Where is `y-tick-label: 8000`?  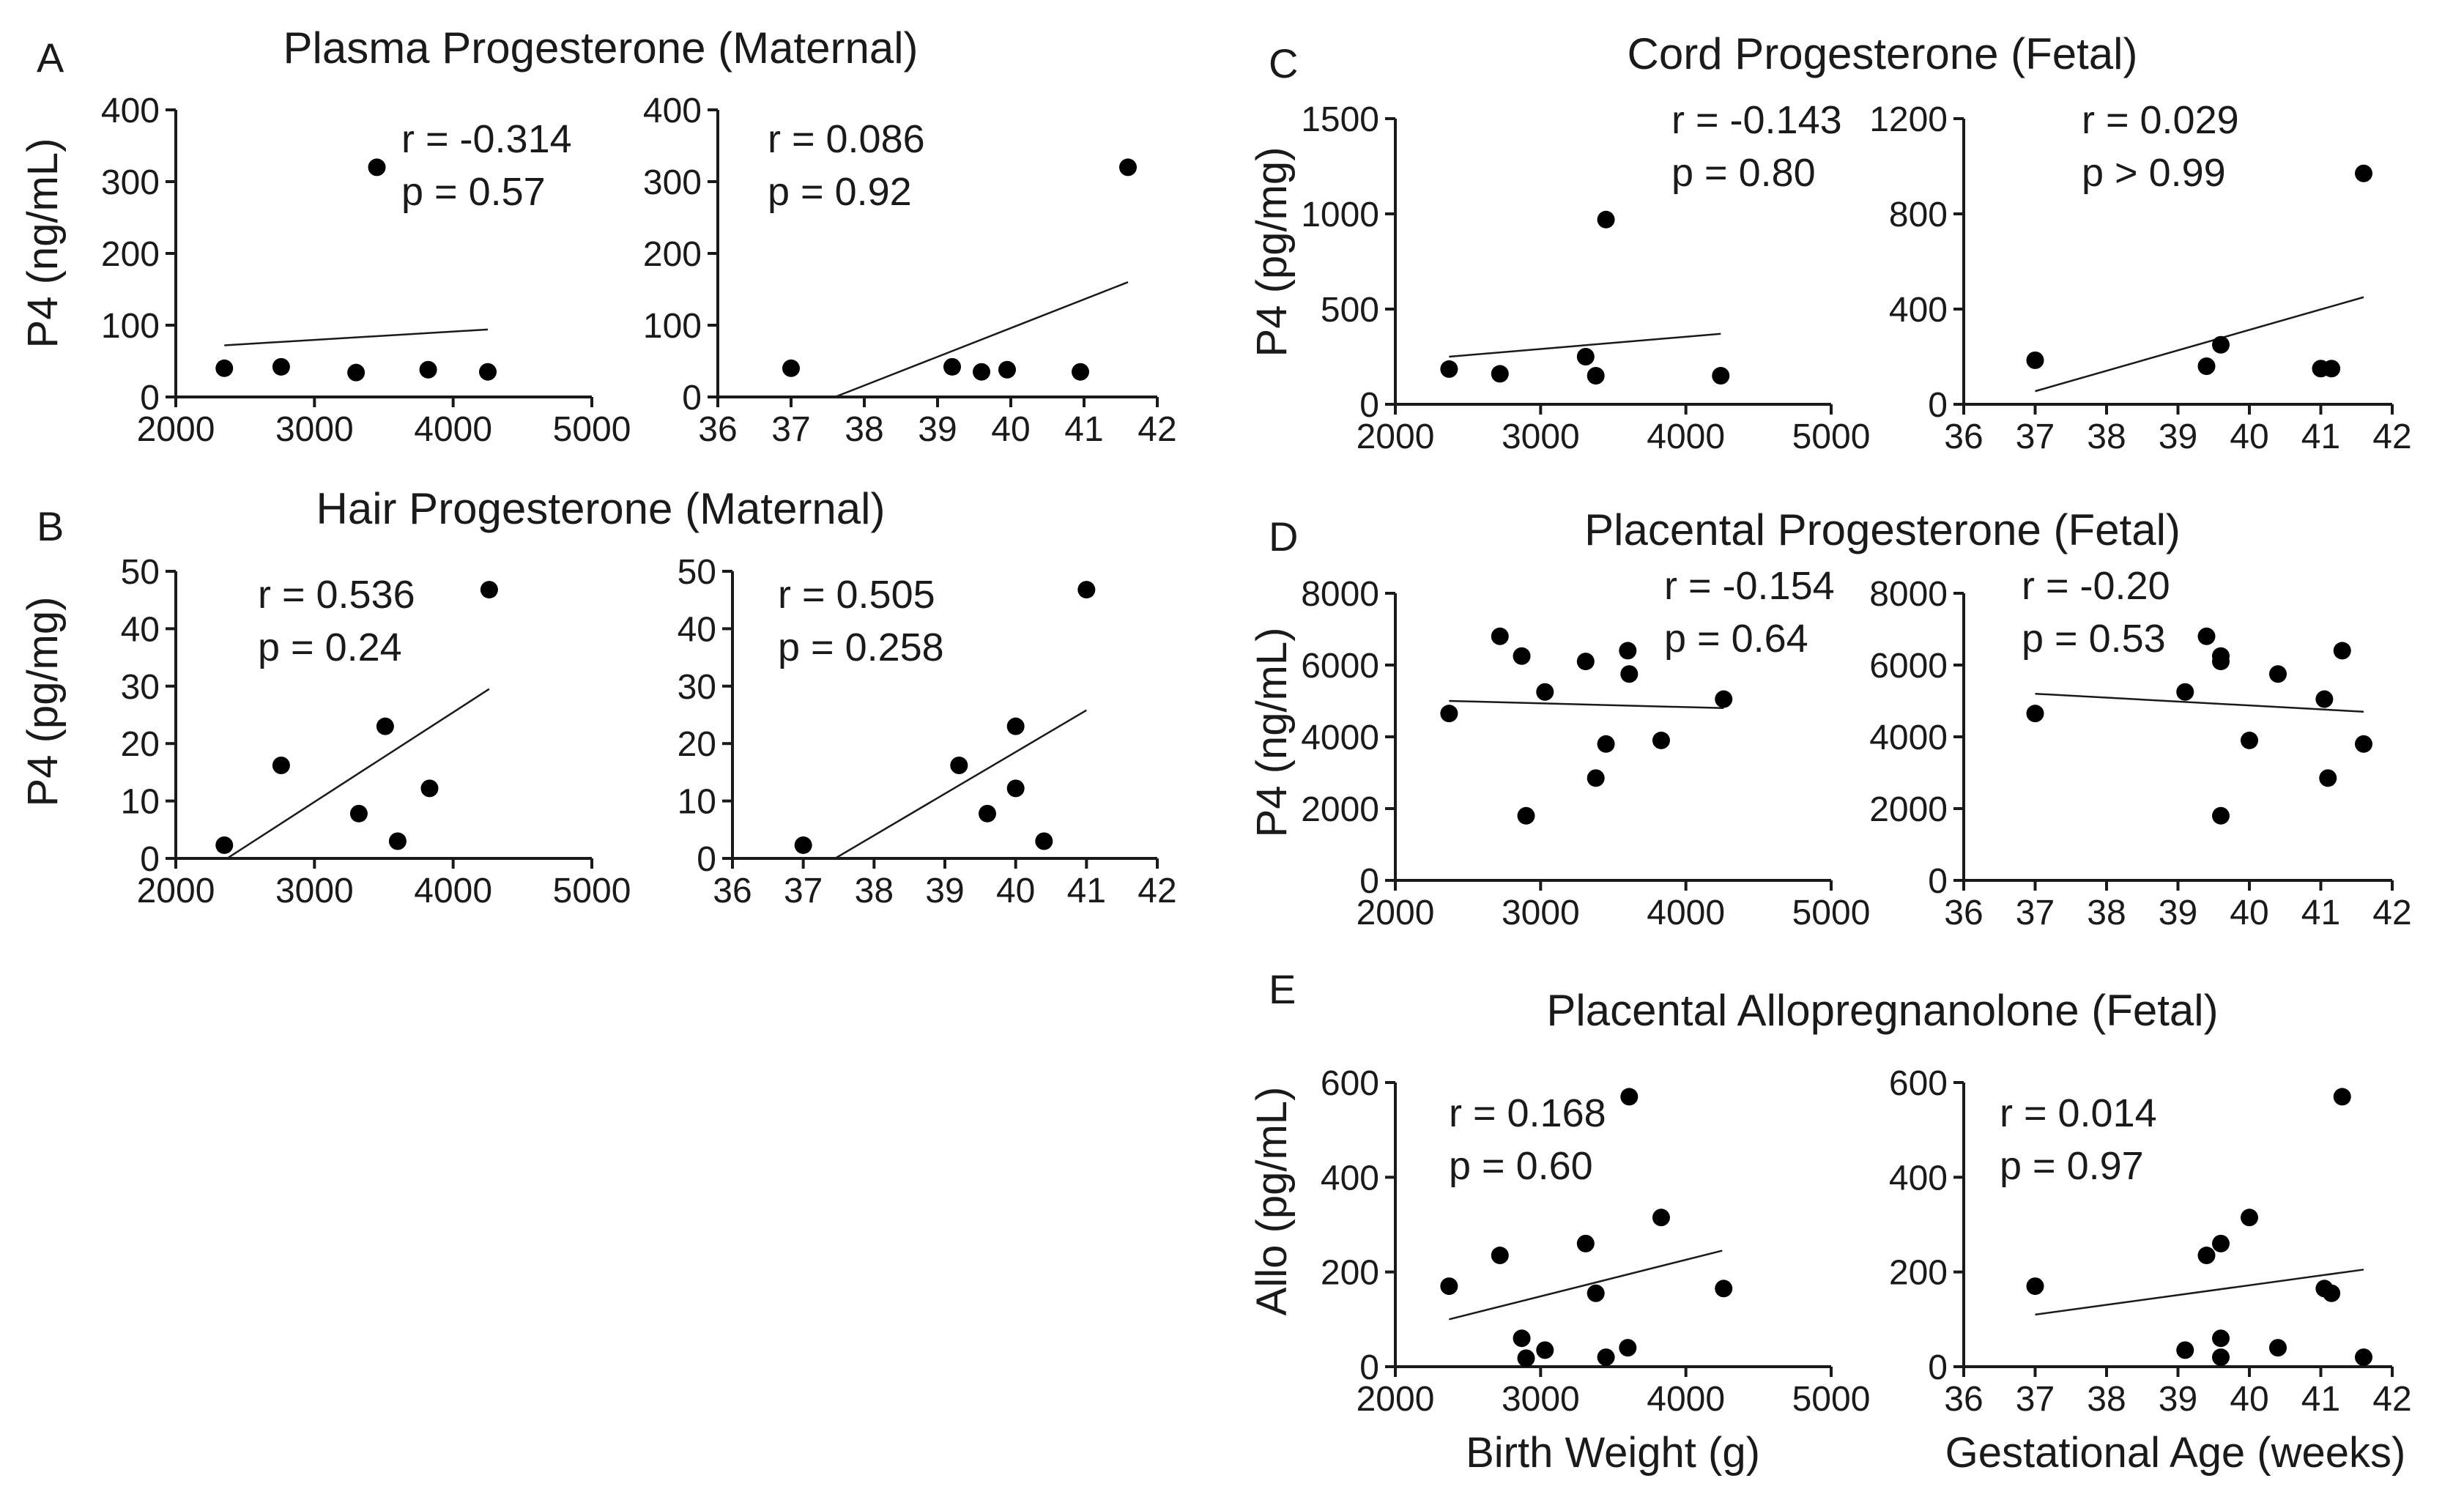 y-tick-label: 8000 is located at coordinates (1908, 594).